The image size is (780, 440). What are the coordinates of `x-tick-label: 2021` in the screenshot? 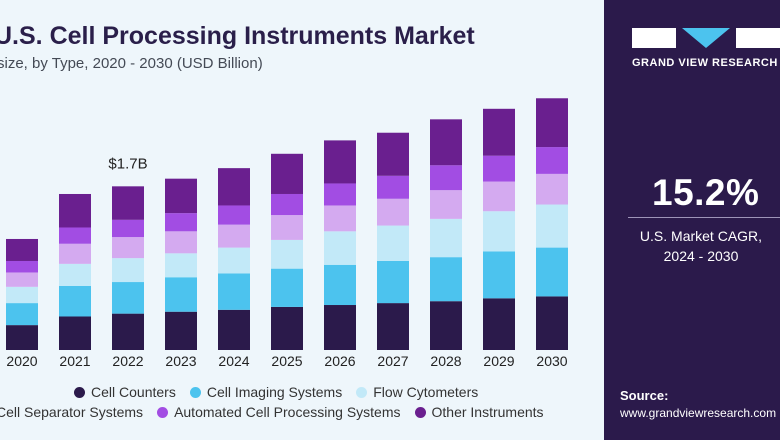 It's located at (74, 361).